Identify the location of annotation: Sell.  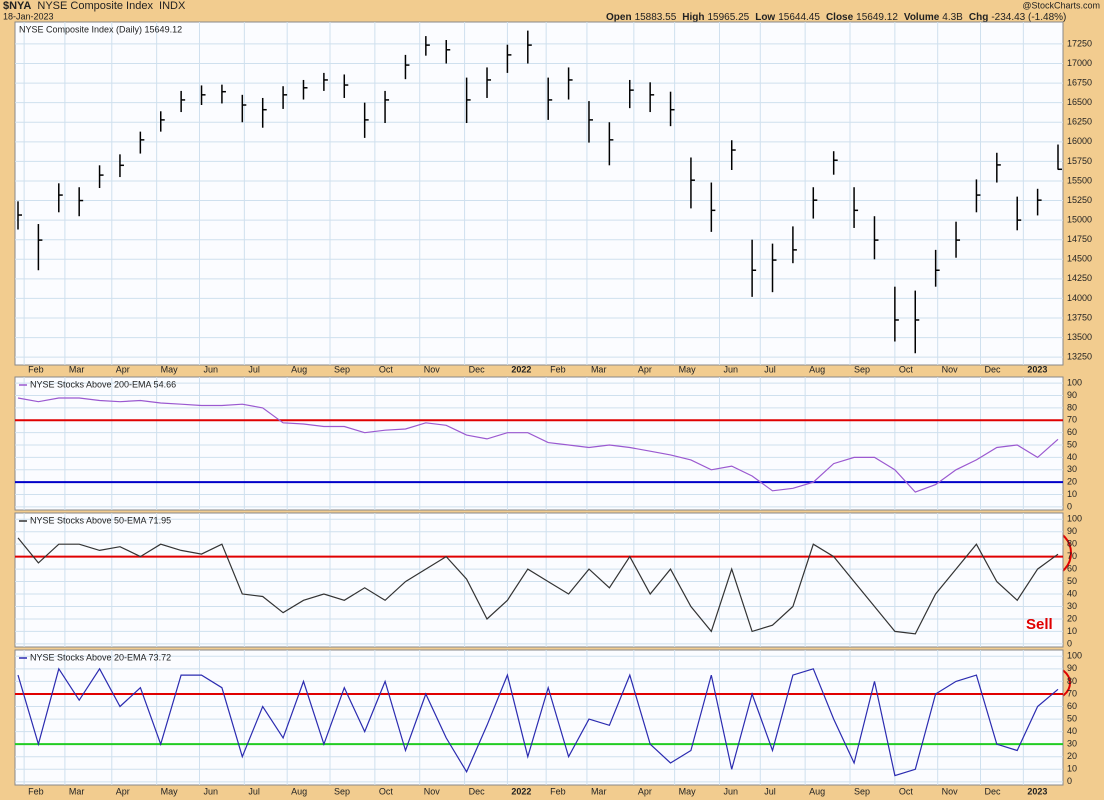
(1039, 624).